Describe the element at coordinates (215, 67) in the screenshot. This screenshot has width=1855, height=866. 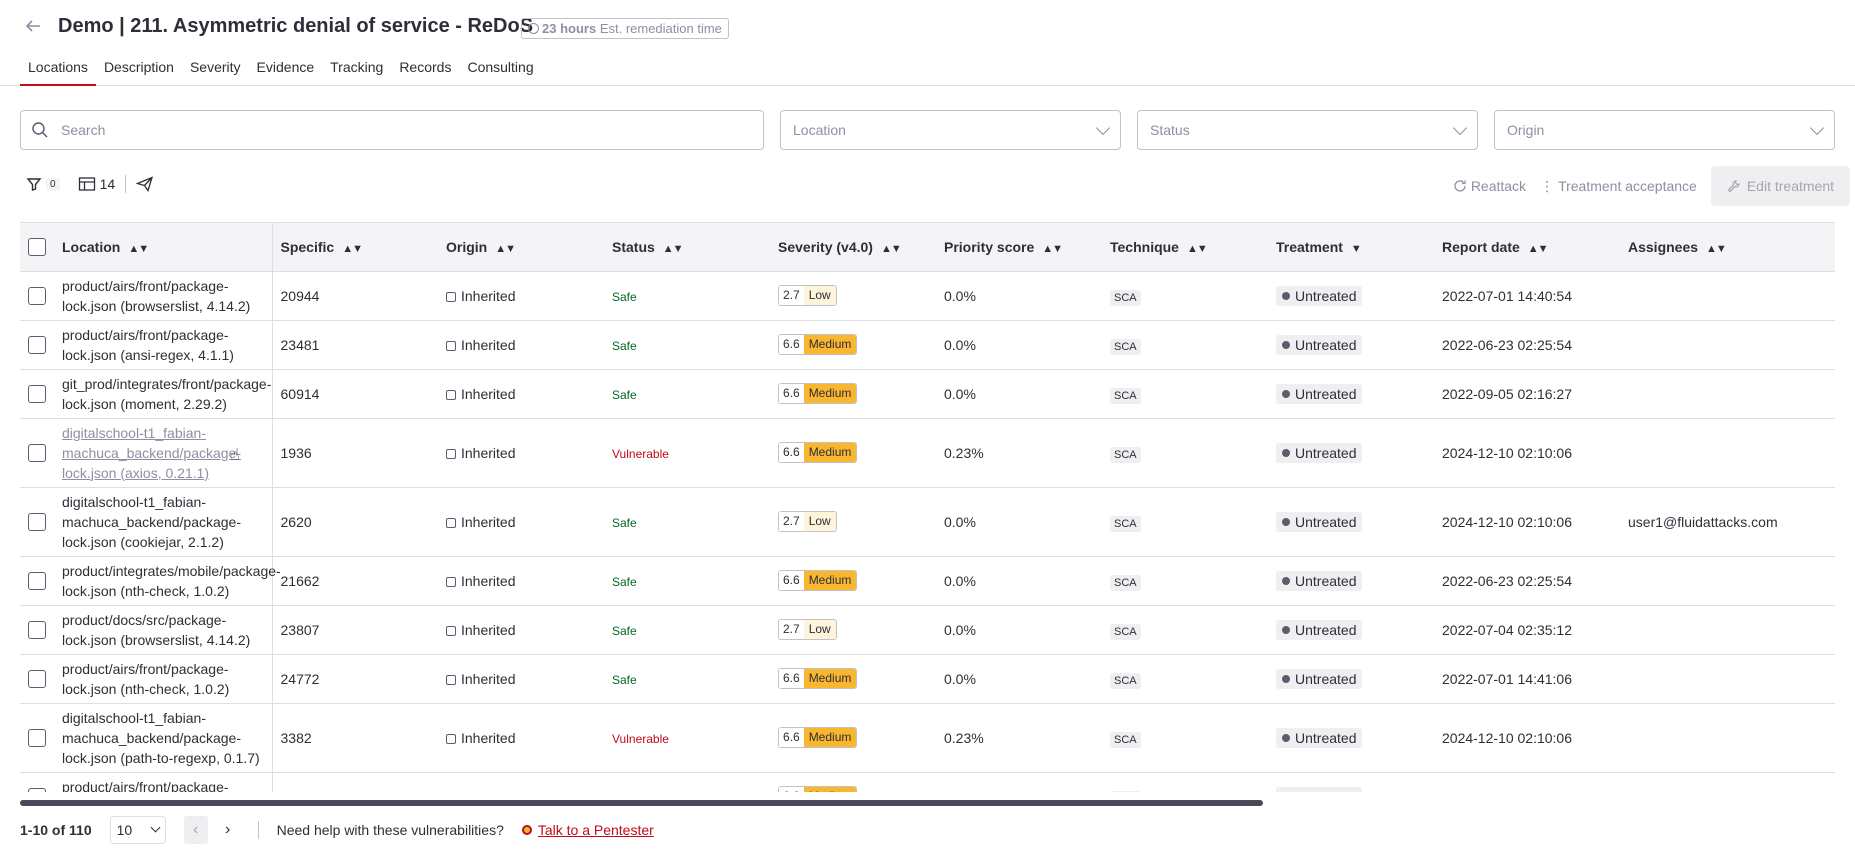
I see `tab-severity: Severity` at that location.